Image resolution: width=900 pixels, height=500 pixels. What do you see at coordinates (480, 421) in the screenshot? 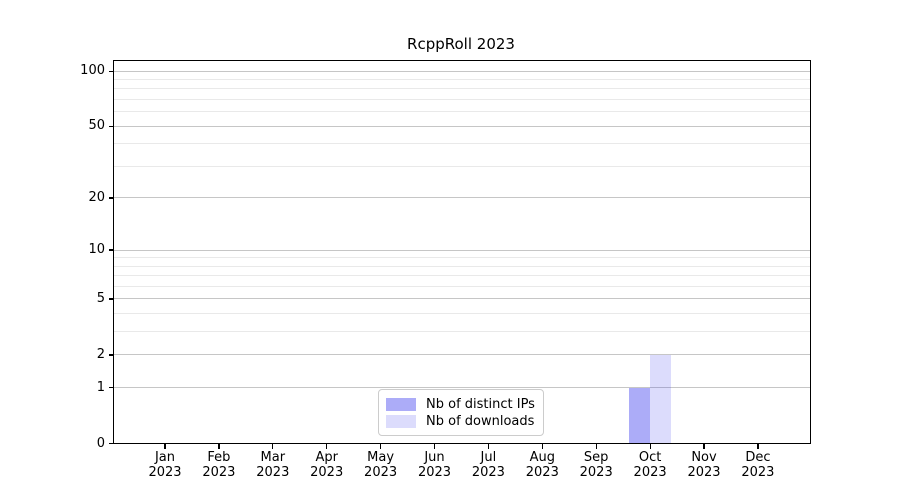
I see `legend-label-downloads: Nb of downloads` at bounding box center [480, 421].